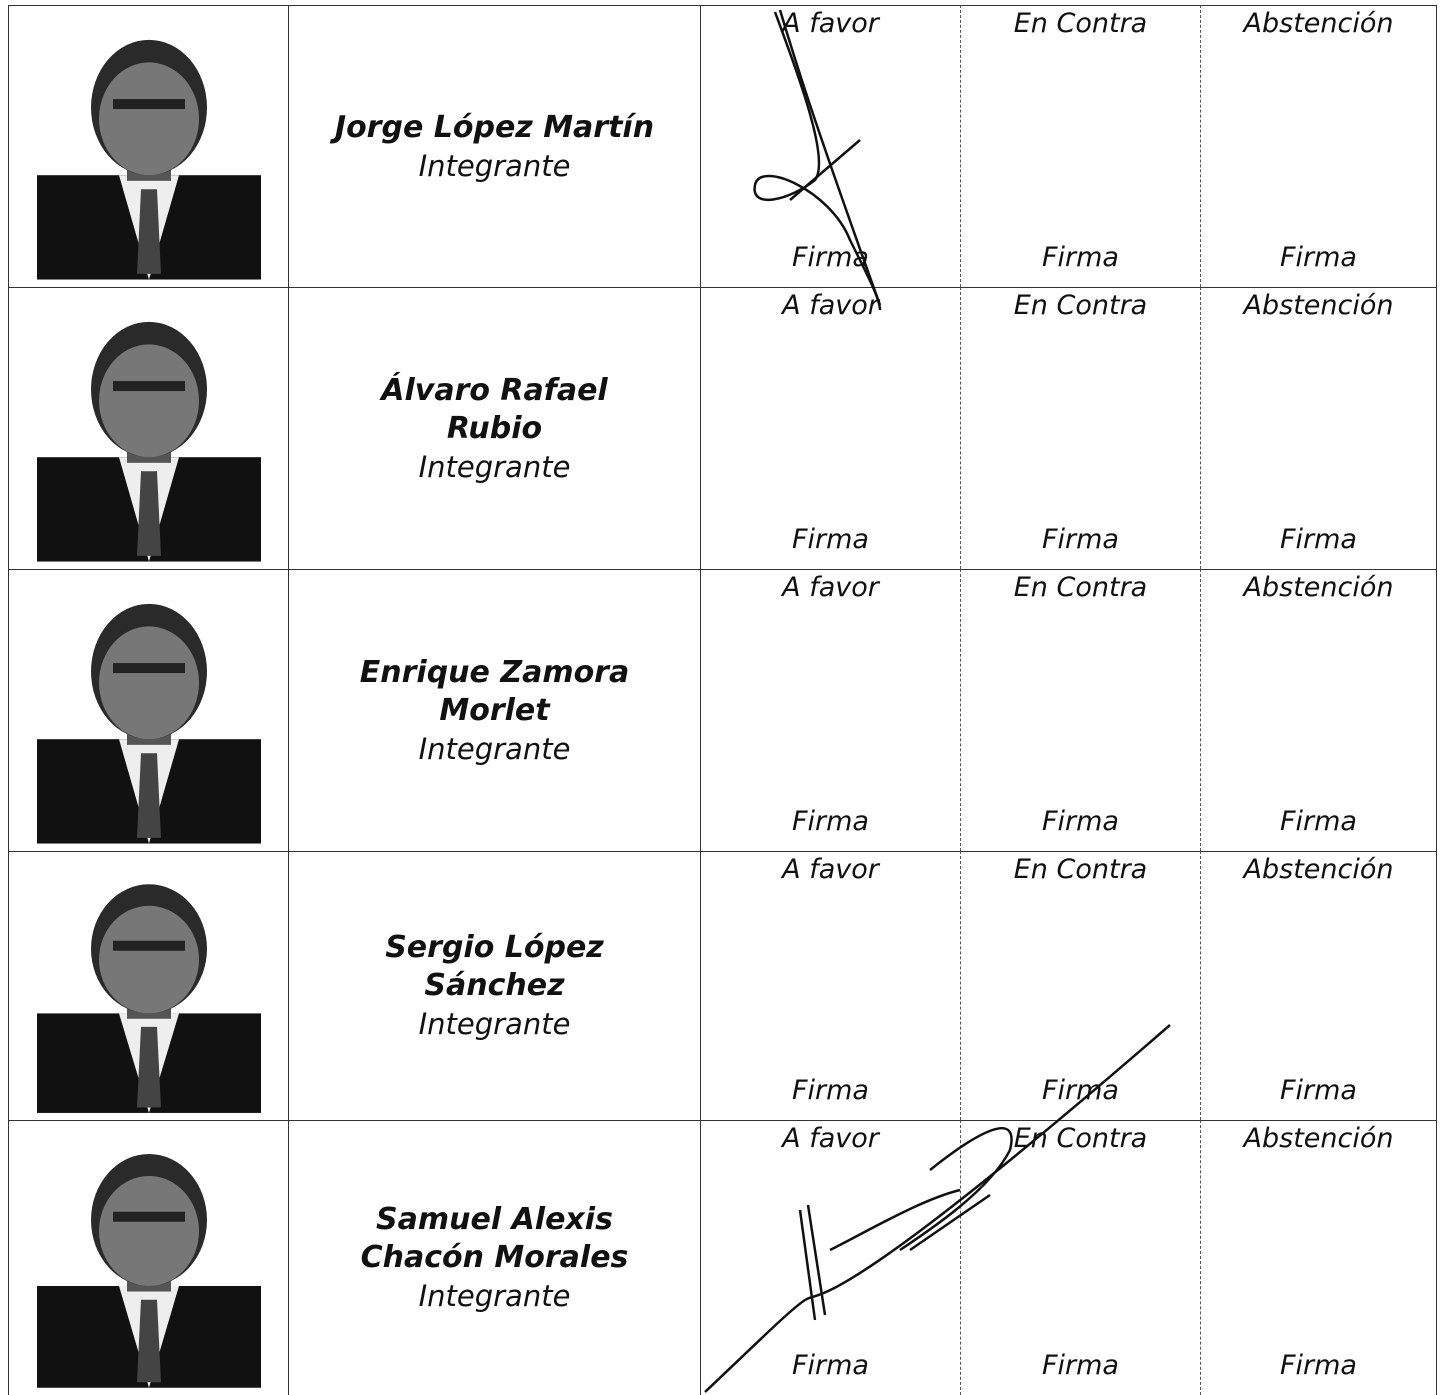  I want to click on member-name: Jorge López Martín, so click(494, 127).